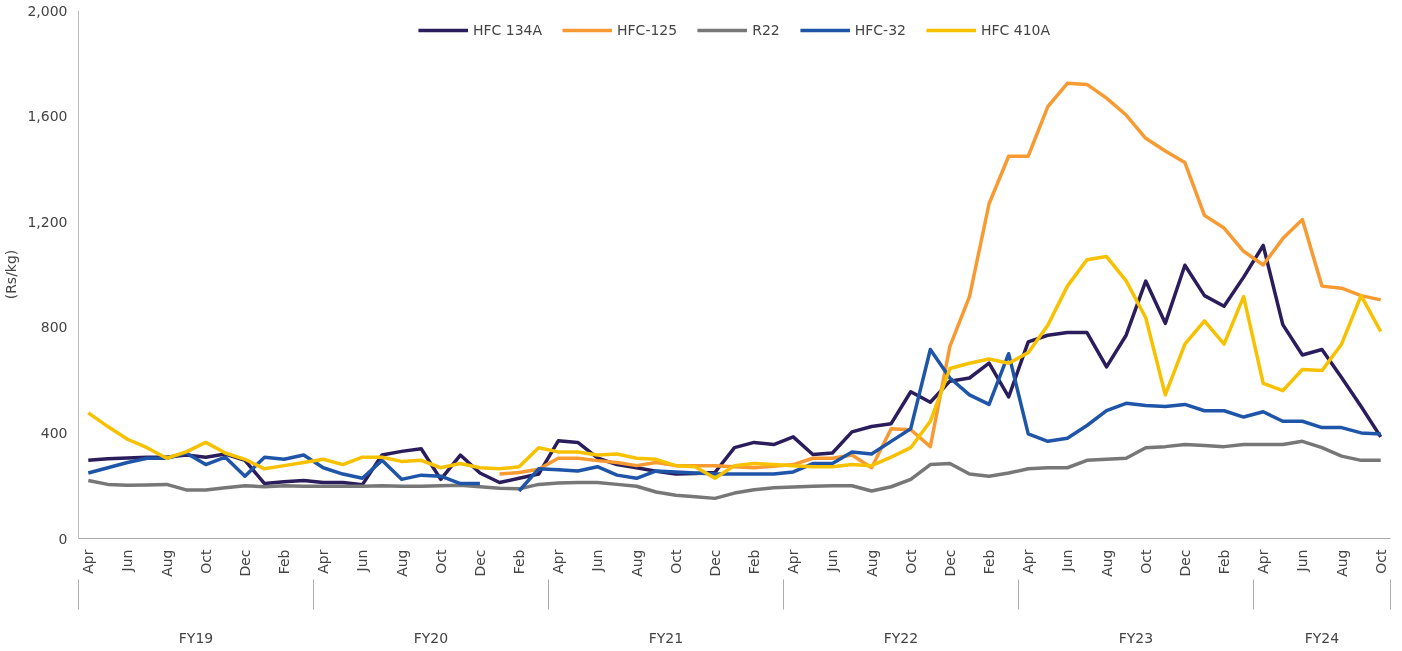 The height and width of the screenshot is (651, 1402). I want to click on text: FY20, so click(431, 637).